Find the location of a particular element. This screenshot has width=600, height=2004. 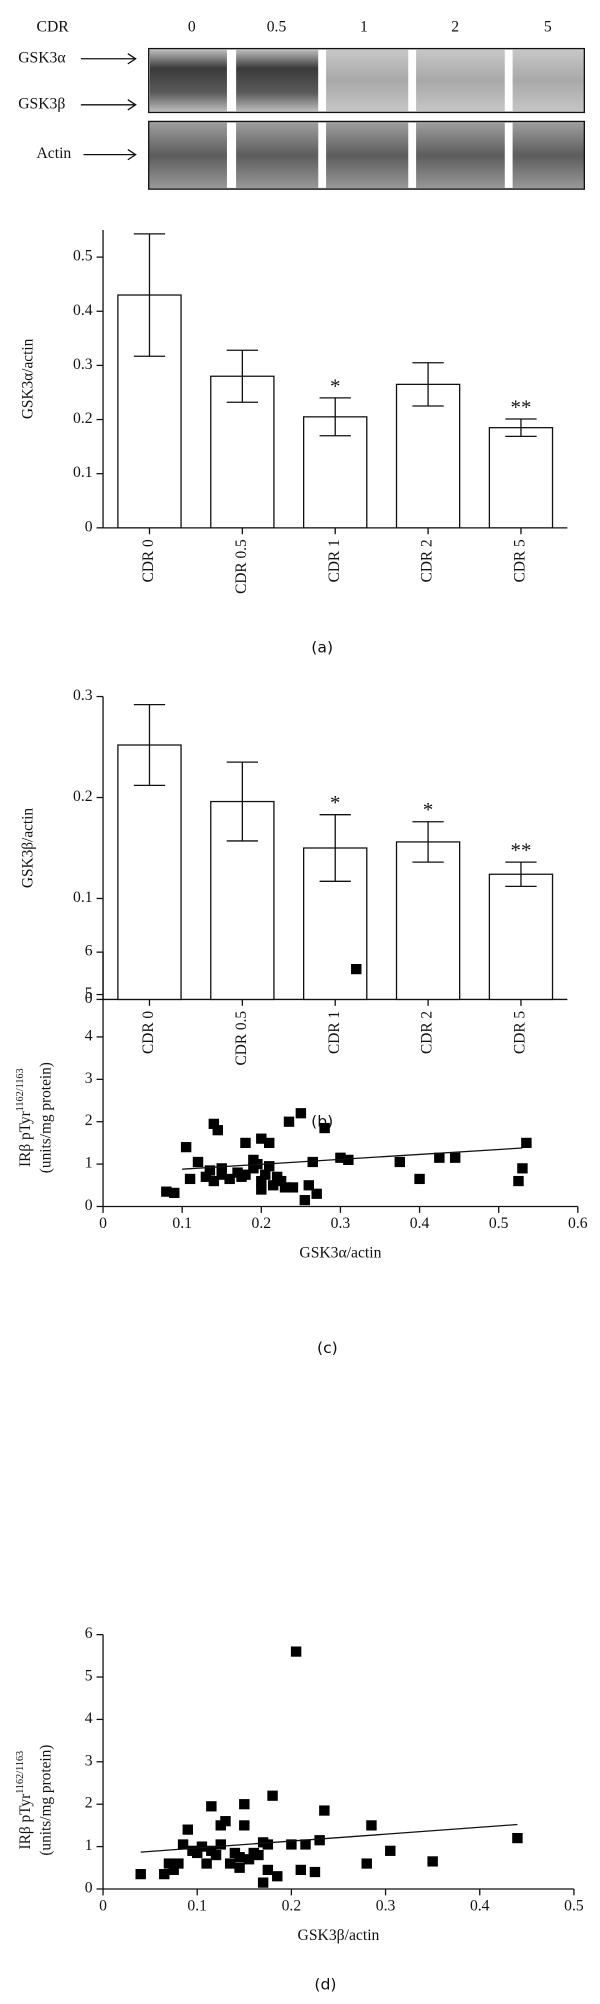

x-axis-title: GSK3α/actin is located at coordinates (340, 1252).